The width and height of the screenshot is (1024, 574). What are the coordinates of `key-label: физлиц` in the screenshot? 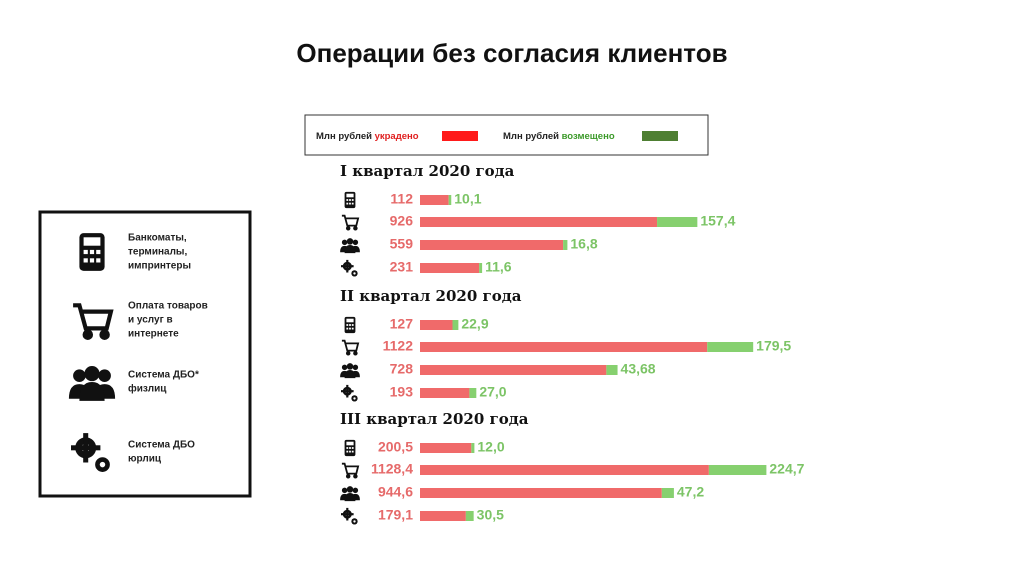 It's located at (147, 389).